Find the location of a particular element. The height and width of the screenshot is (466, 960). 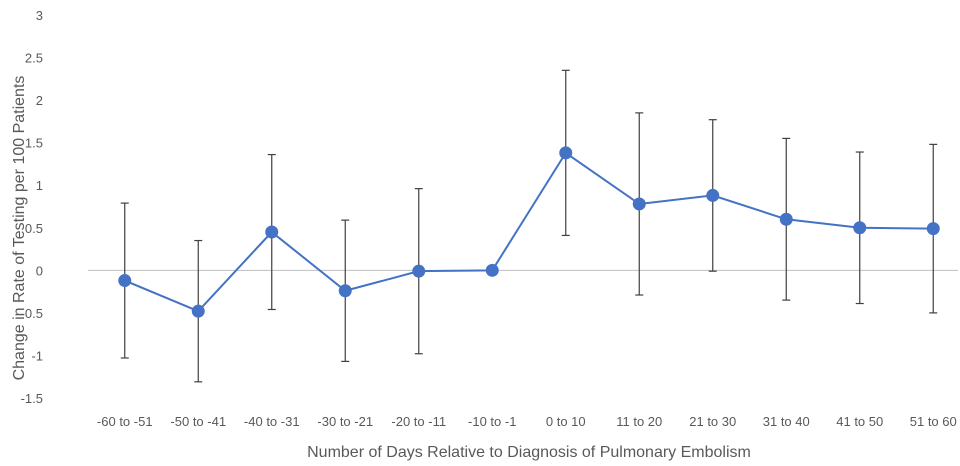

y-tick-label: 2.5 is located at coordinates (34, 58).